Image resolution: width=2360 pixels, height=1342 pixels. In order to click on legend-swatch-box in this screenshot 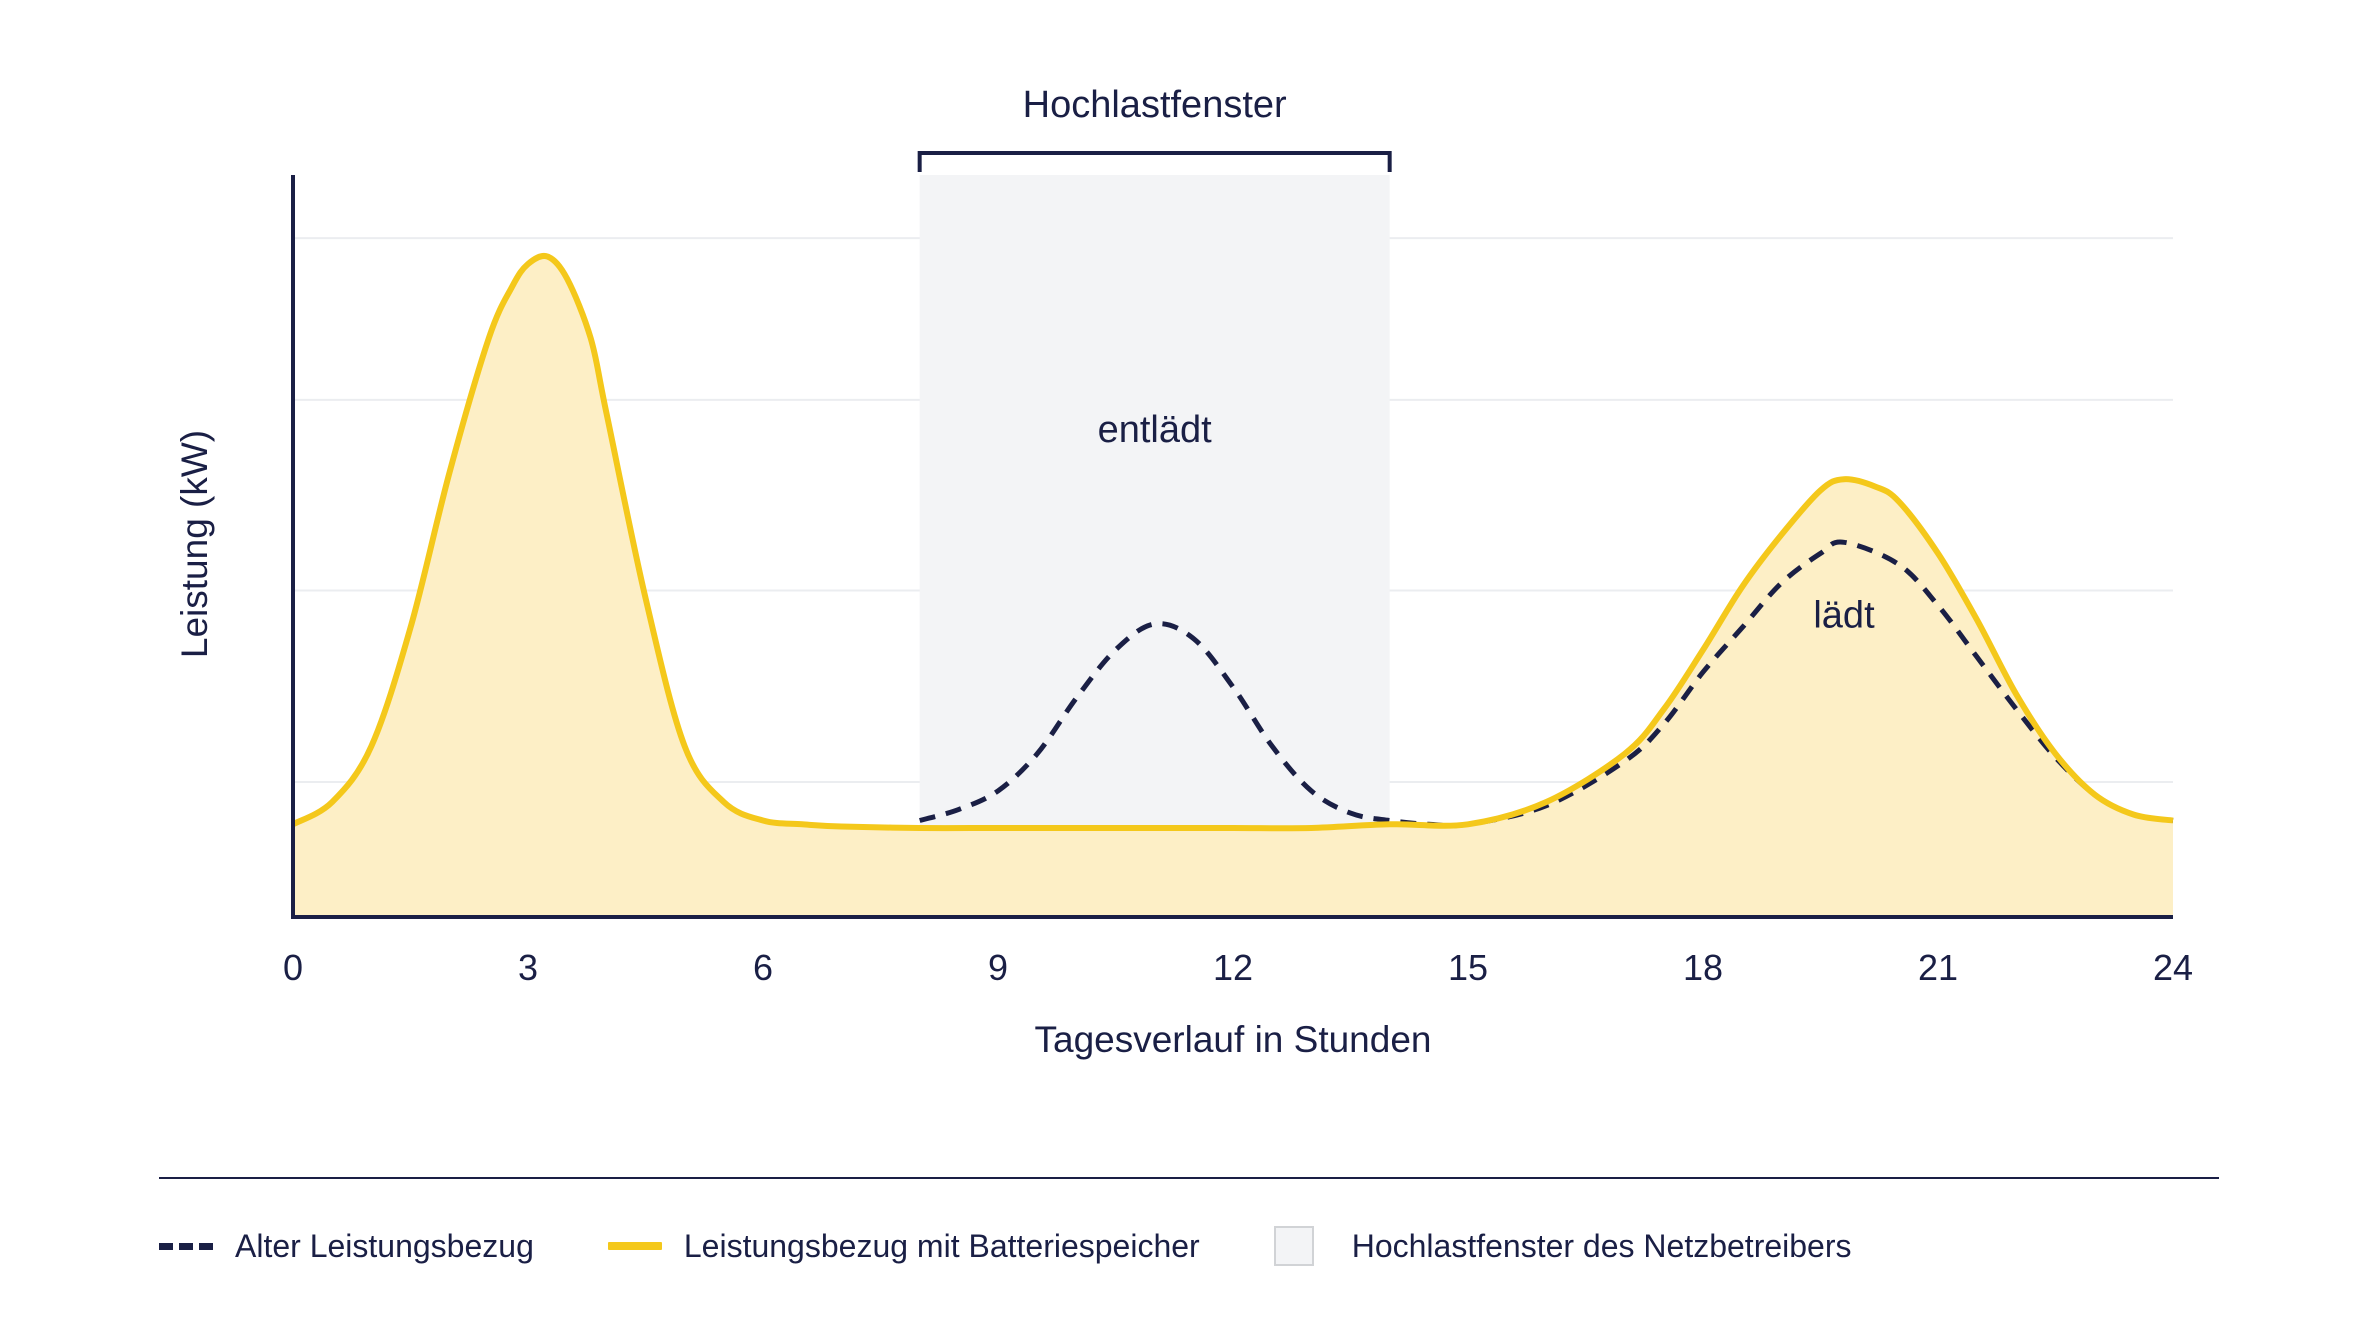, I will do `click(1293, 1246)`.